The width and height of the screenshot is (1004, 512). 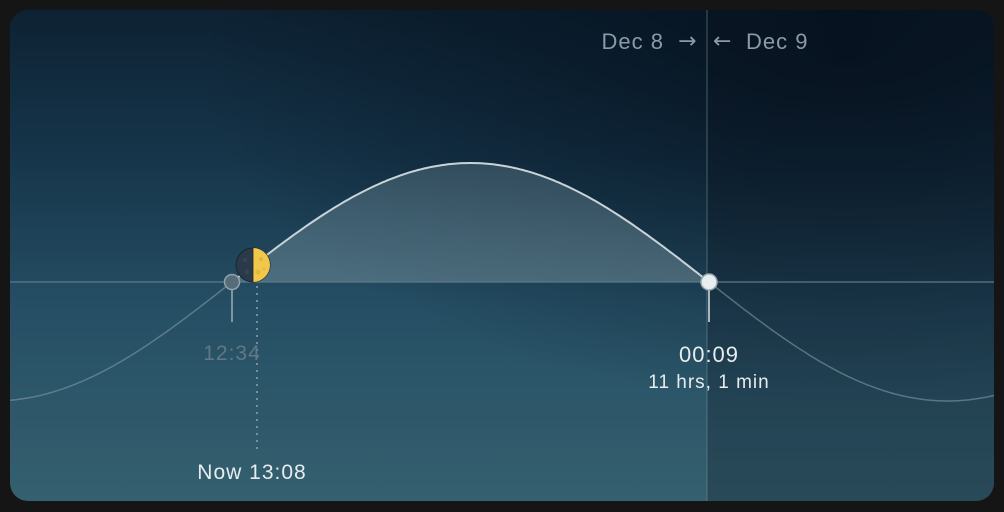 I want to click on arrow-left-icon: ←, so click(x=723, y=41).